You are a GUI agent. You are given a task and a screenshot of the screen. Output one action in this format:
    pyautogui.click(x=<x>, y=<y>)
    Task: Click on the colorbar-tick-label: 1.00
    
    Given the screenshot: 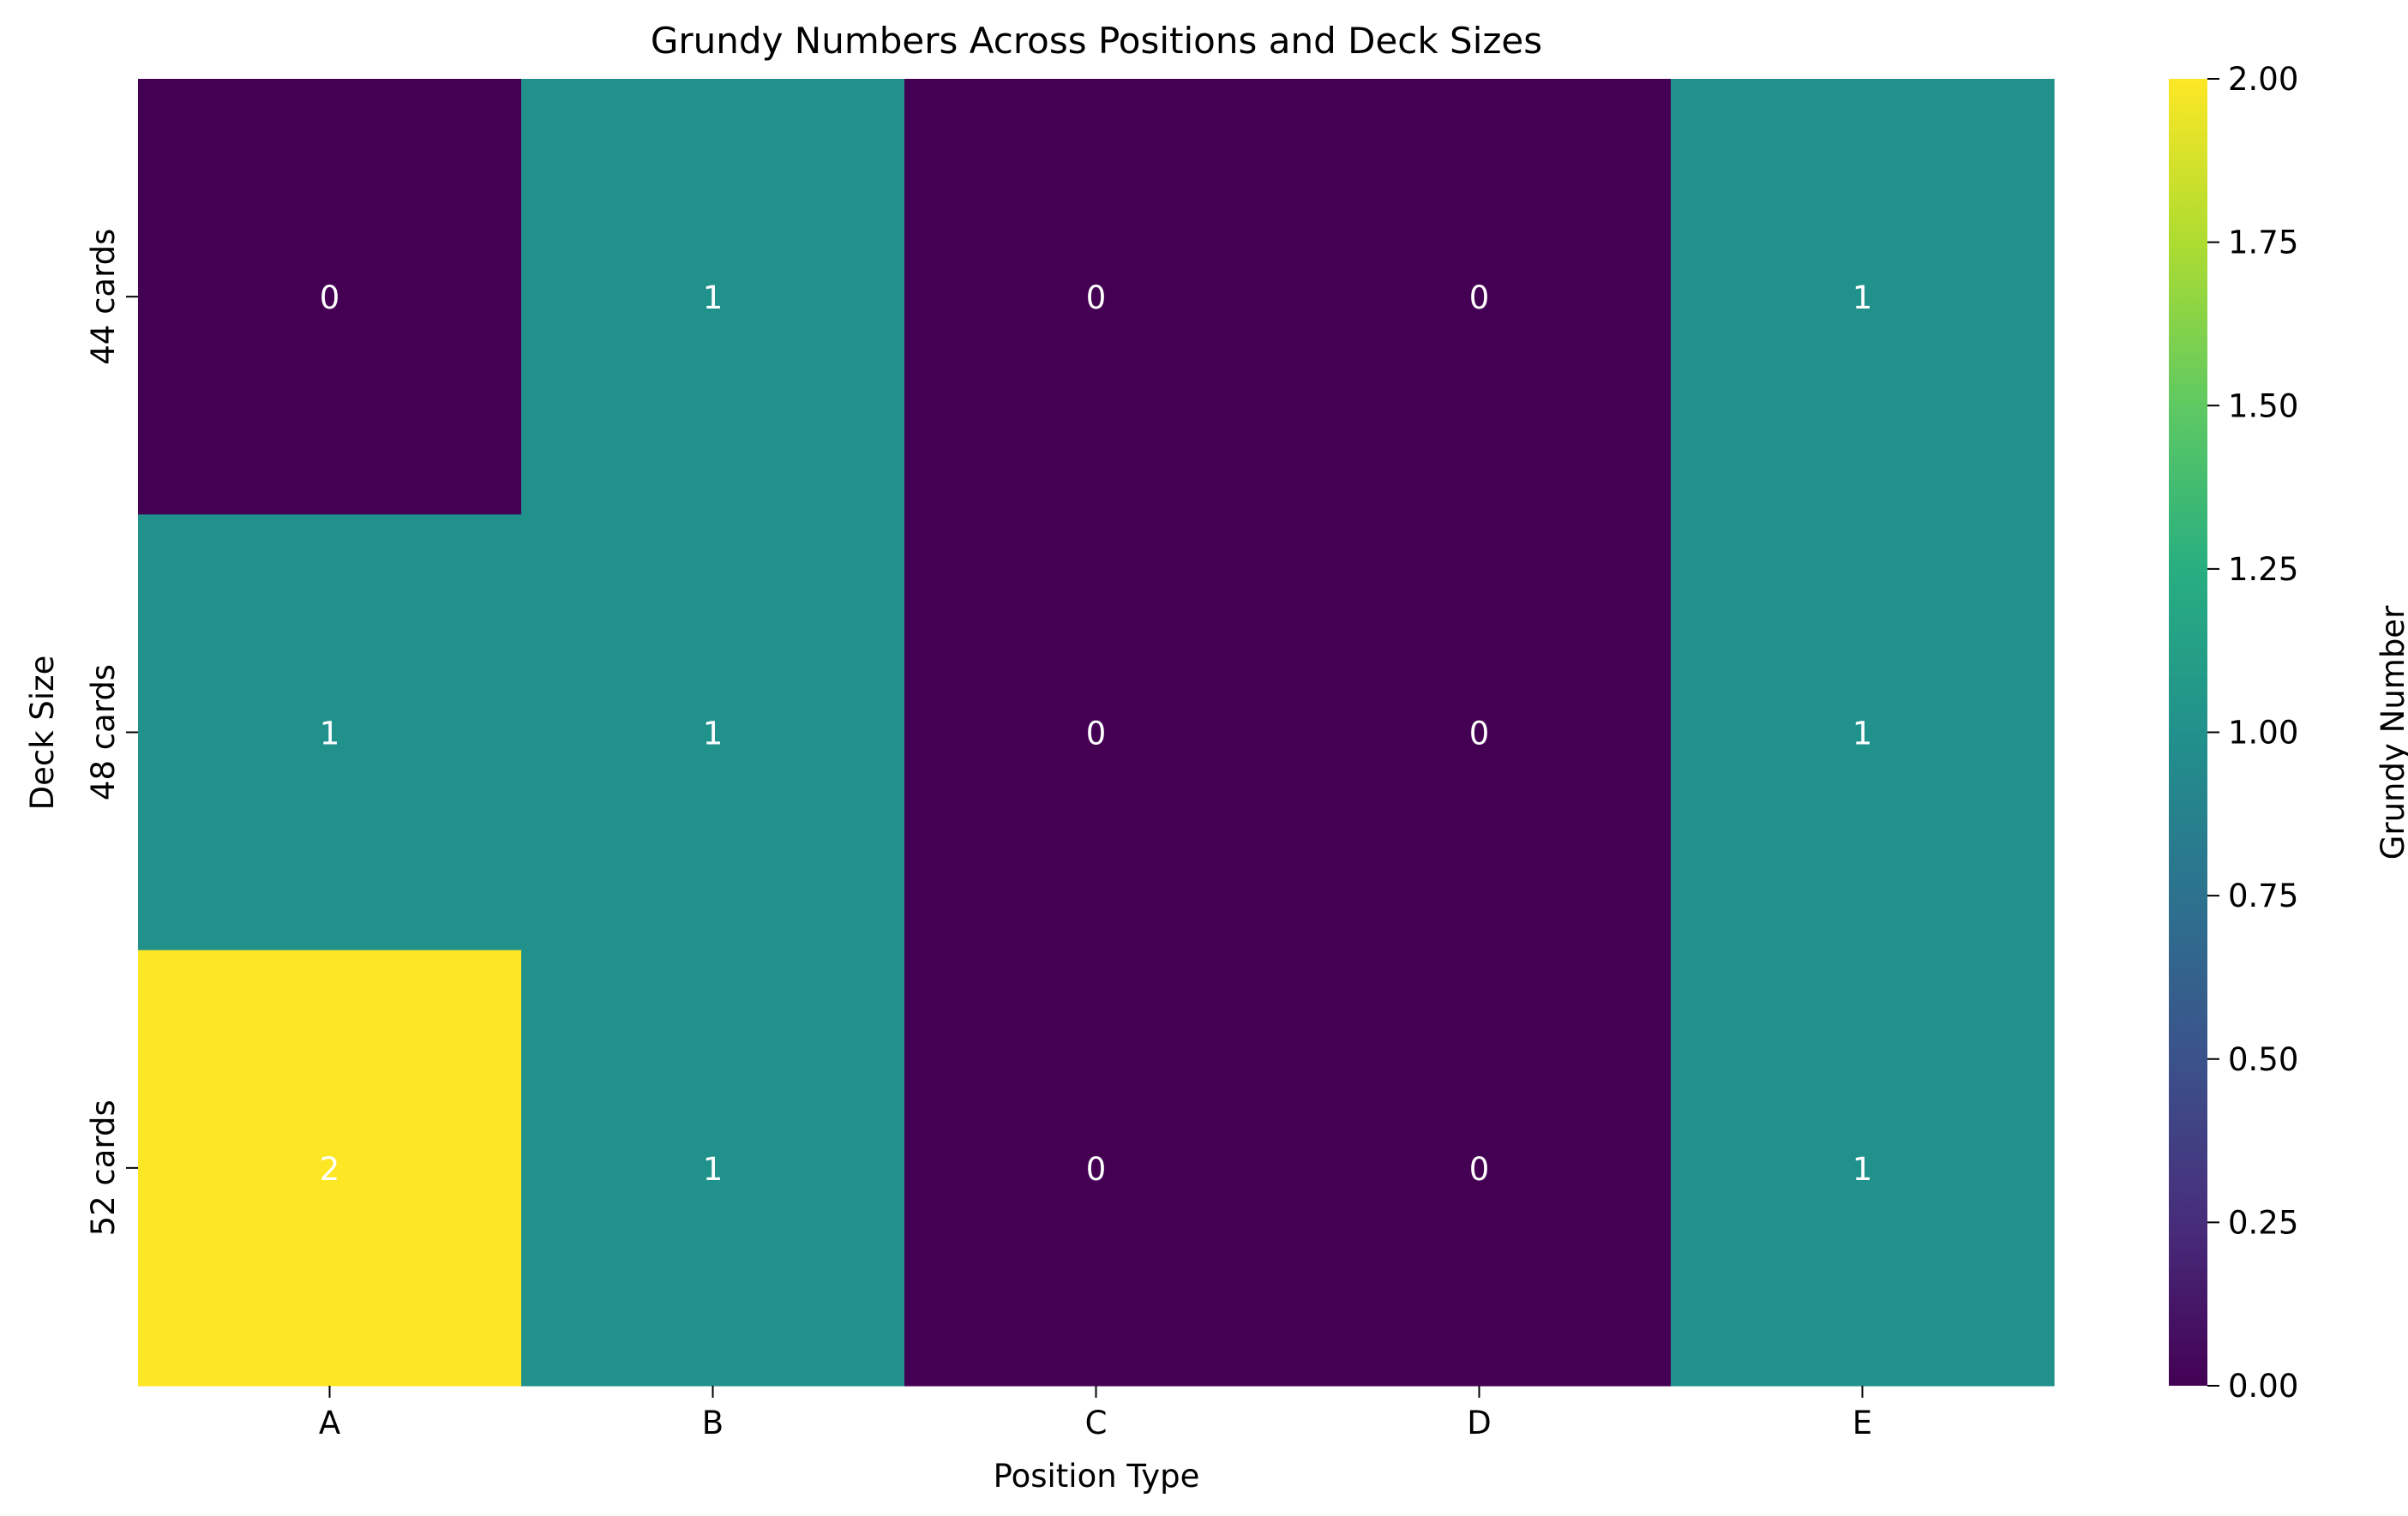 What is the action you would take?
    pyautogui.click(x=2263, y=734)
    